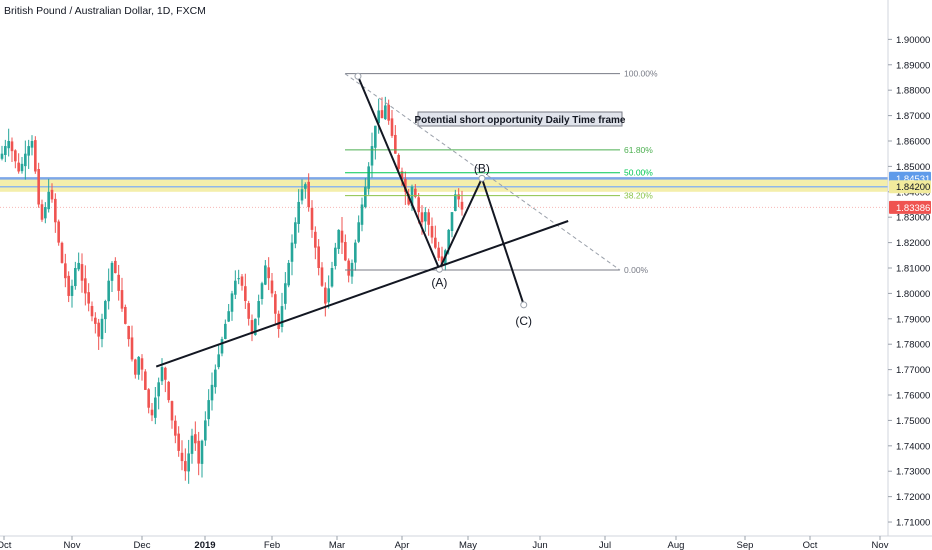 The height and width of the screenshot is (550, 932). What do you see at coordinates (913, 141) in the screenshot?
I see `y-tick-label: 1.86000` at bounding box center [913, 141].